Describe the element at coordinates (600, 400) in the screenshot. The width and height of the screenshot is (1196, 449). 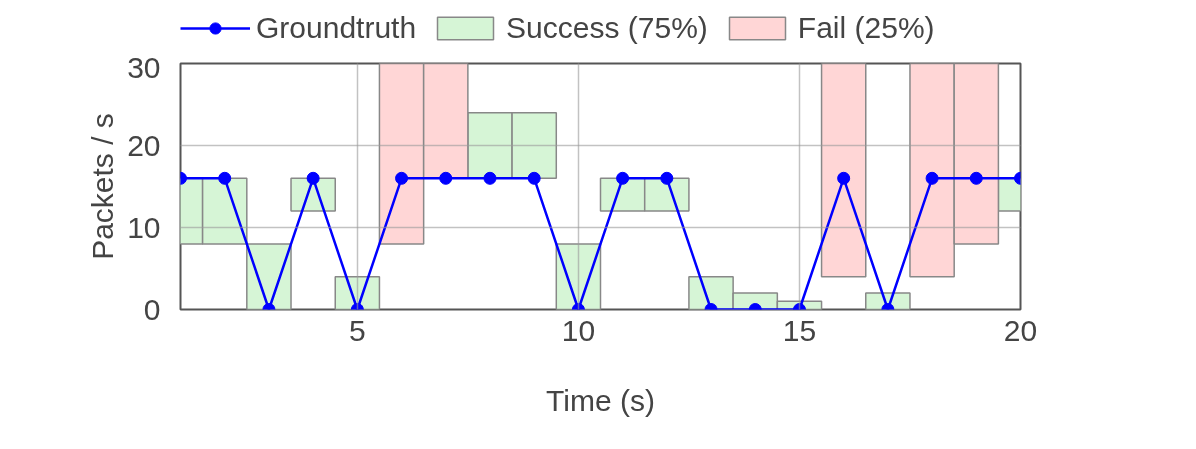
I see `x-axis-title: Time (s)` at that location.